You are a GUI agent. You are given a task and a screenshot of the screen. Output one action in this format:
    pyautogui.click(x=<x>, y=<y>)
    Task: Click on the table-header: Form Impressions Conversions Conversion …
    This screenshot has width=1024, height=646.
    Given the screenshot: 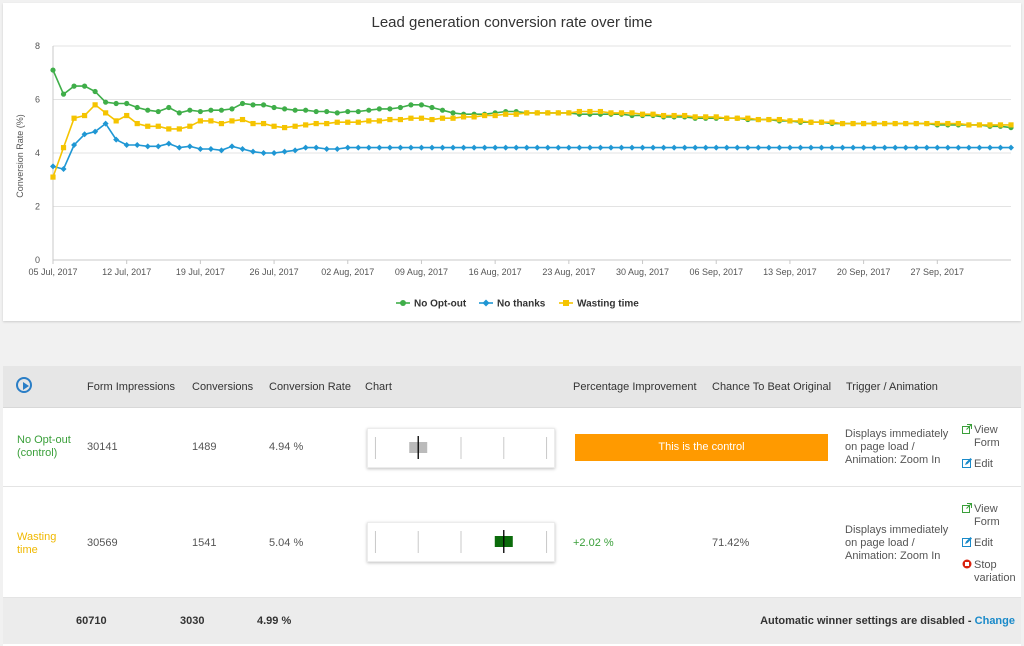 What is the action you would take?
    pyautogui.click(x=512, y=387)
    